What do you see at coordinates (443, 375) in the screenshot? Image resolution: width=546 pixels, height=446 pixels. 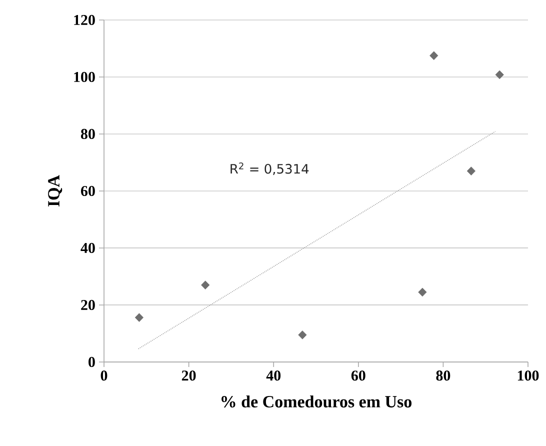 I see `x-tick-label: 80` at bounding box center [443, 375].